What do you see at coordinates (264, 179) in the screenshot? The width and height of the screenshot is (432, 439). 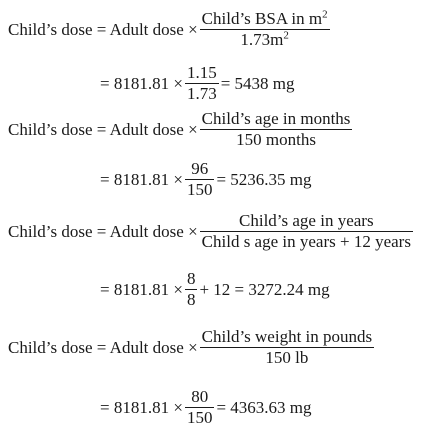 I see `months-calculation-result: = 5236.35 mg` at bounding box center [264, 179].